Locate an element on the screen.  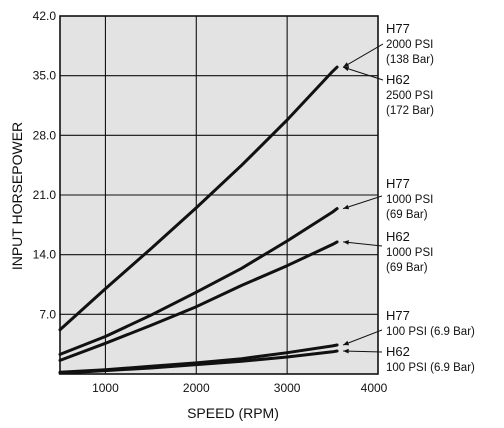
annotation-a5: H77 100 PSI (6.9 Bar) is located at coordinates (408, 327).